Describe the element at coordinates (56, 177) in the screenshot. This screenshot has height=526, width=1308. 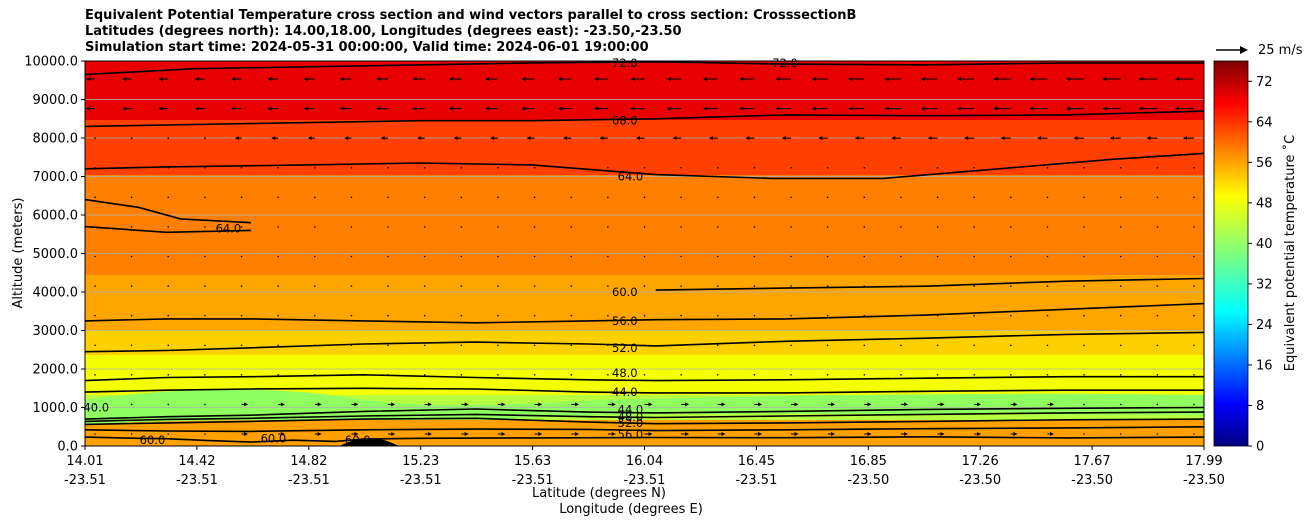
I see `y-tick-label: 7000.0` at that location.